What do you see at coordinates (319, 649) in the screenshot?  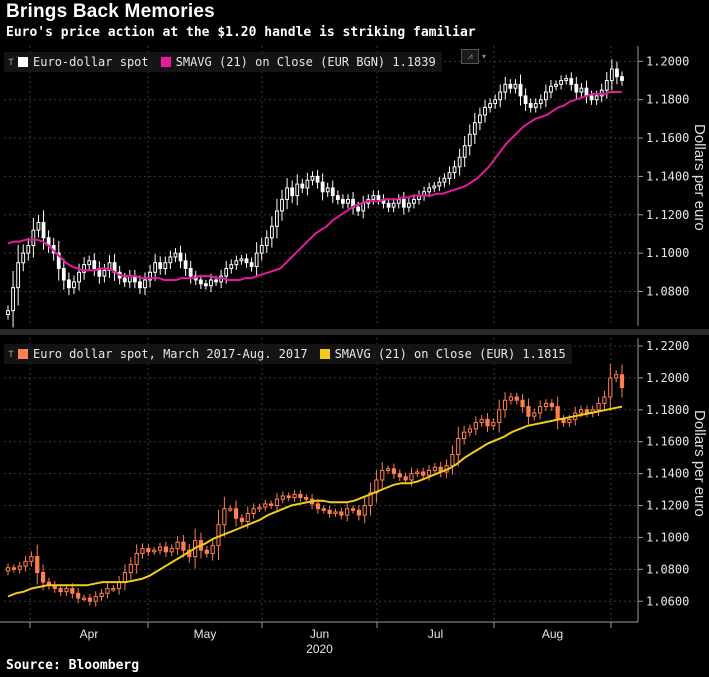 I see `x-axis-year-label: 2020` at bounding box center [319, 649].